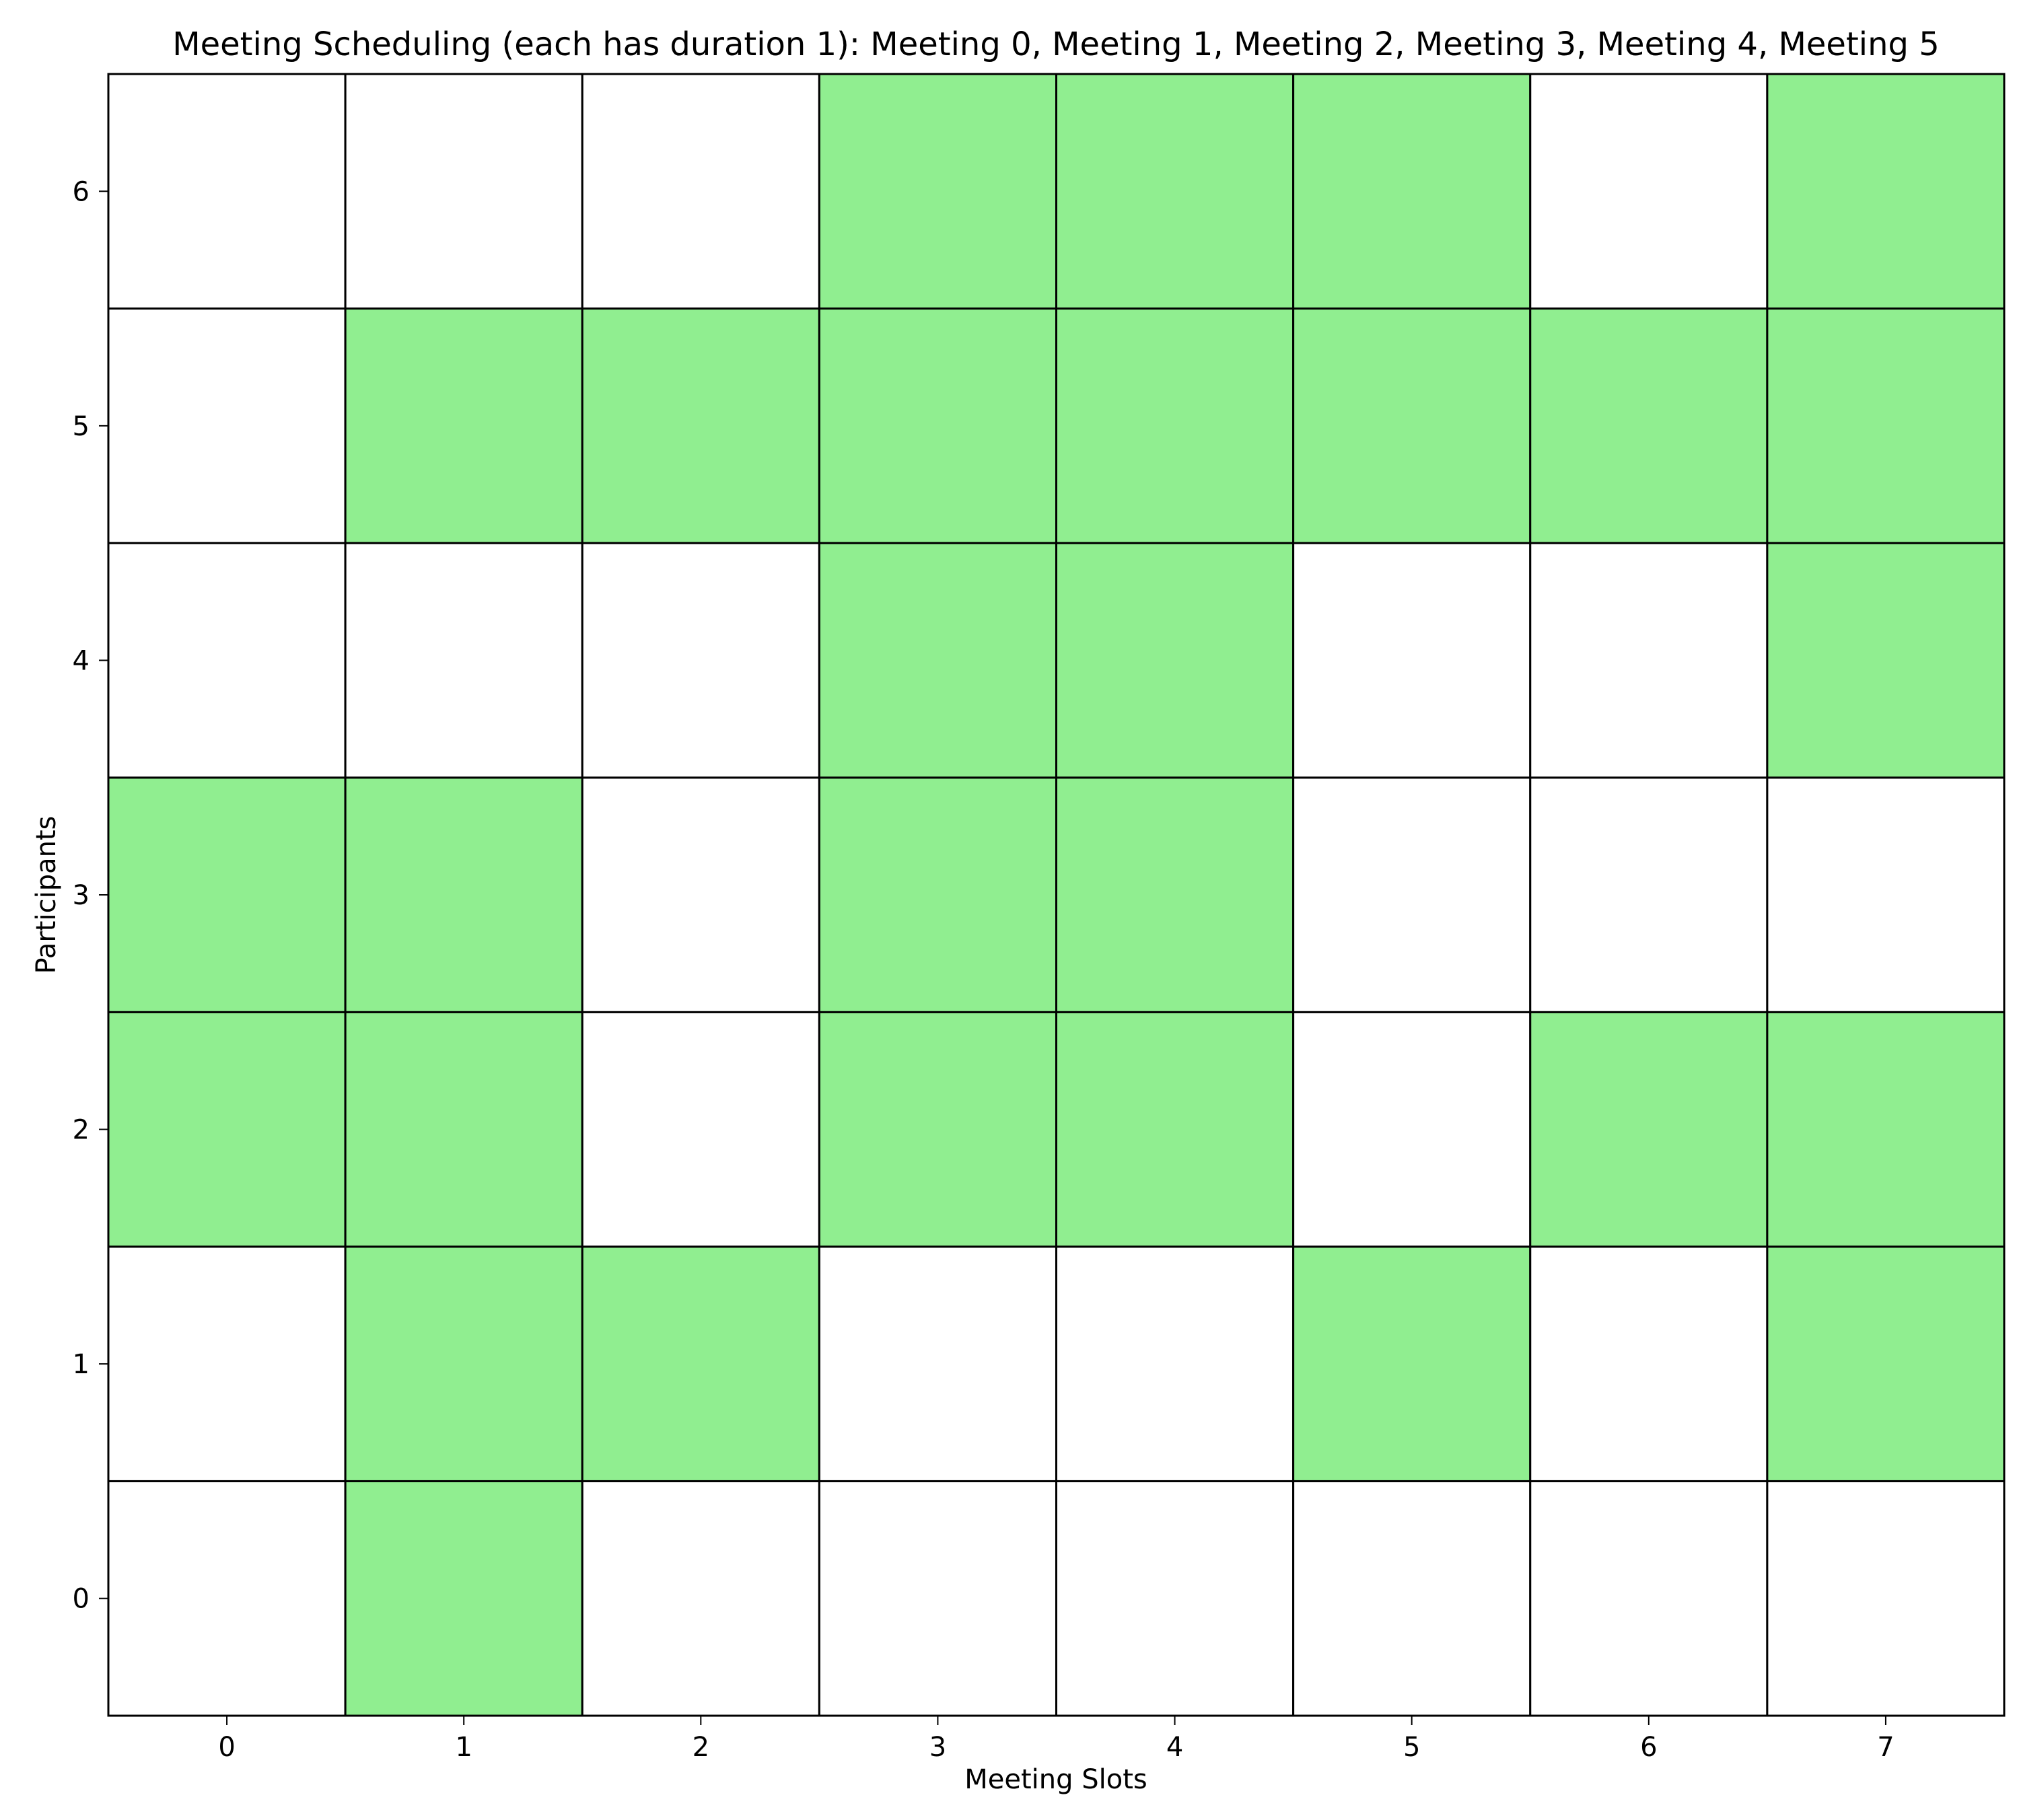 This screenshot has height=1820, width=2019. Describe the element at coordinates (82, 660) in the screenshot. I see `y-tick-label: 4` at that location.